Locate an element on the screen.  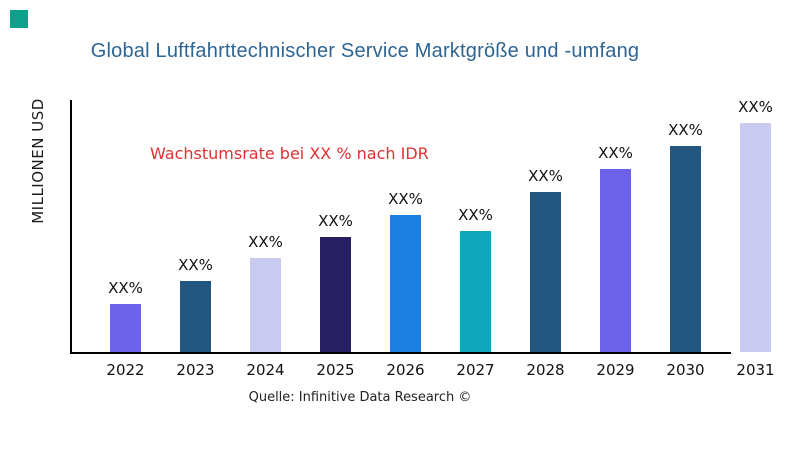
source-attribution: Quelle: Infinitive Data Research © is located at coordinates (360, 397).